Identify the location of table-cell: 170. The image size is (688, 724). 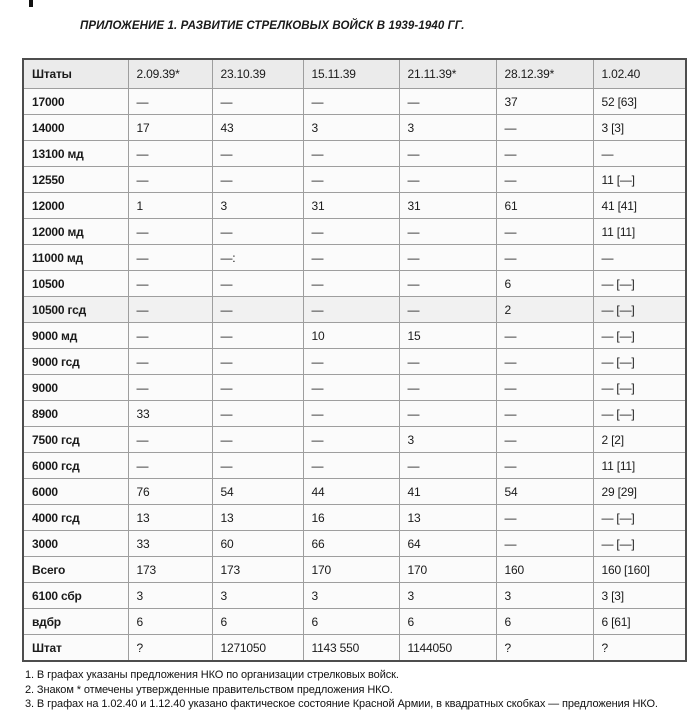
(351, 569).